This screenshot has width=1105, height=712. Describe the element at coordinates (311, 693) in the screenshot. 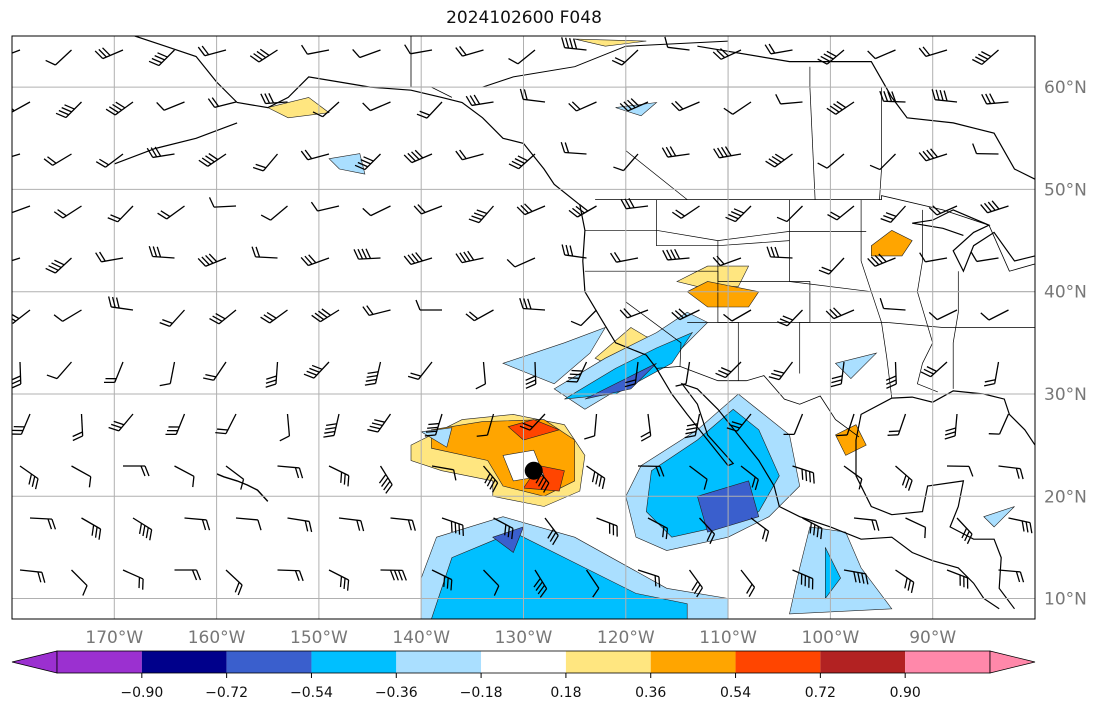

I see `colorbar-tick-label: −0.54` at that location.